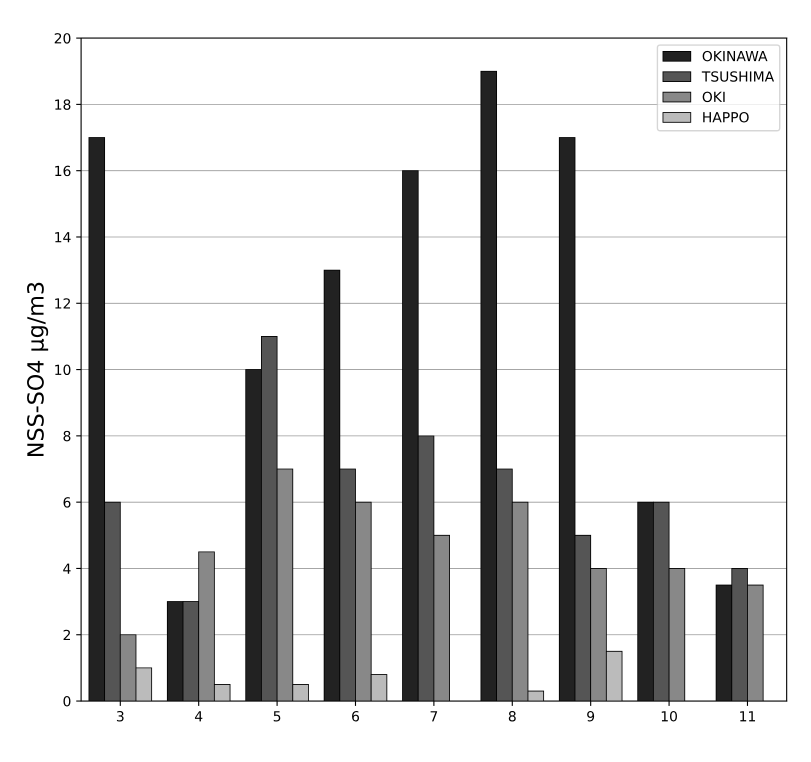 This screenshot has height=762, width=811. Describe the element at coordinates (512, 716) in the screenshot. I see `x-tick-label: 8` at that location.